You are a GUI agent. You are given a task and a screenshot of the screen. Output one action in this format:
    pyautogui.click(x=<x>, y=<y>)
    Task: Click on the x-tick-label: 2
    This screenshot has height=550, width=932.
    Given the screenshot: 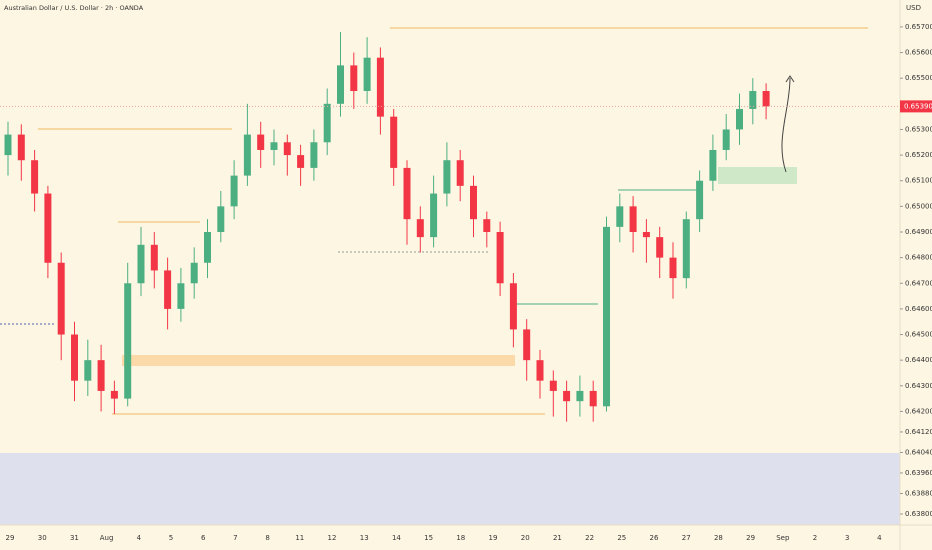 What is the action you would take?
    pyautogui.click(x=815, y=538)
    